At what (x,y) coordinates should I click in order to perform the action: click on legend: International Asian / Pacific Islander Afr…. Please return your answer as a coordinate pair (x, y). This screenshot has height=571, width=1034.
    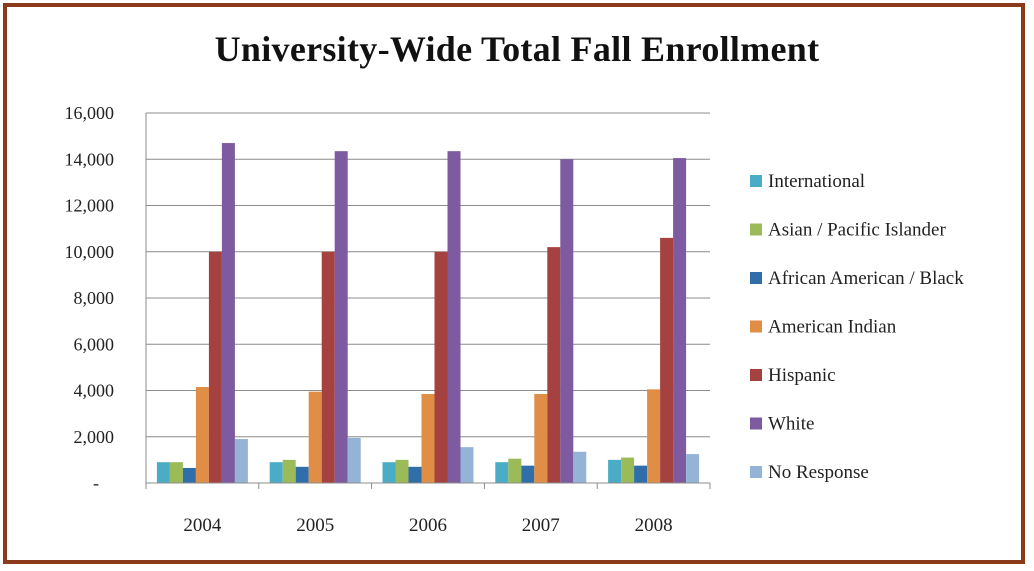
    Looking at the image, I should click on (857, 327).